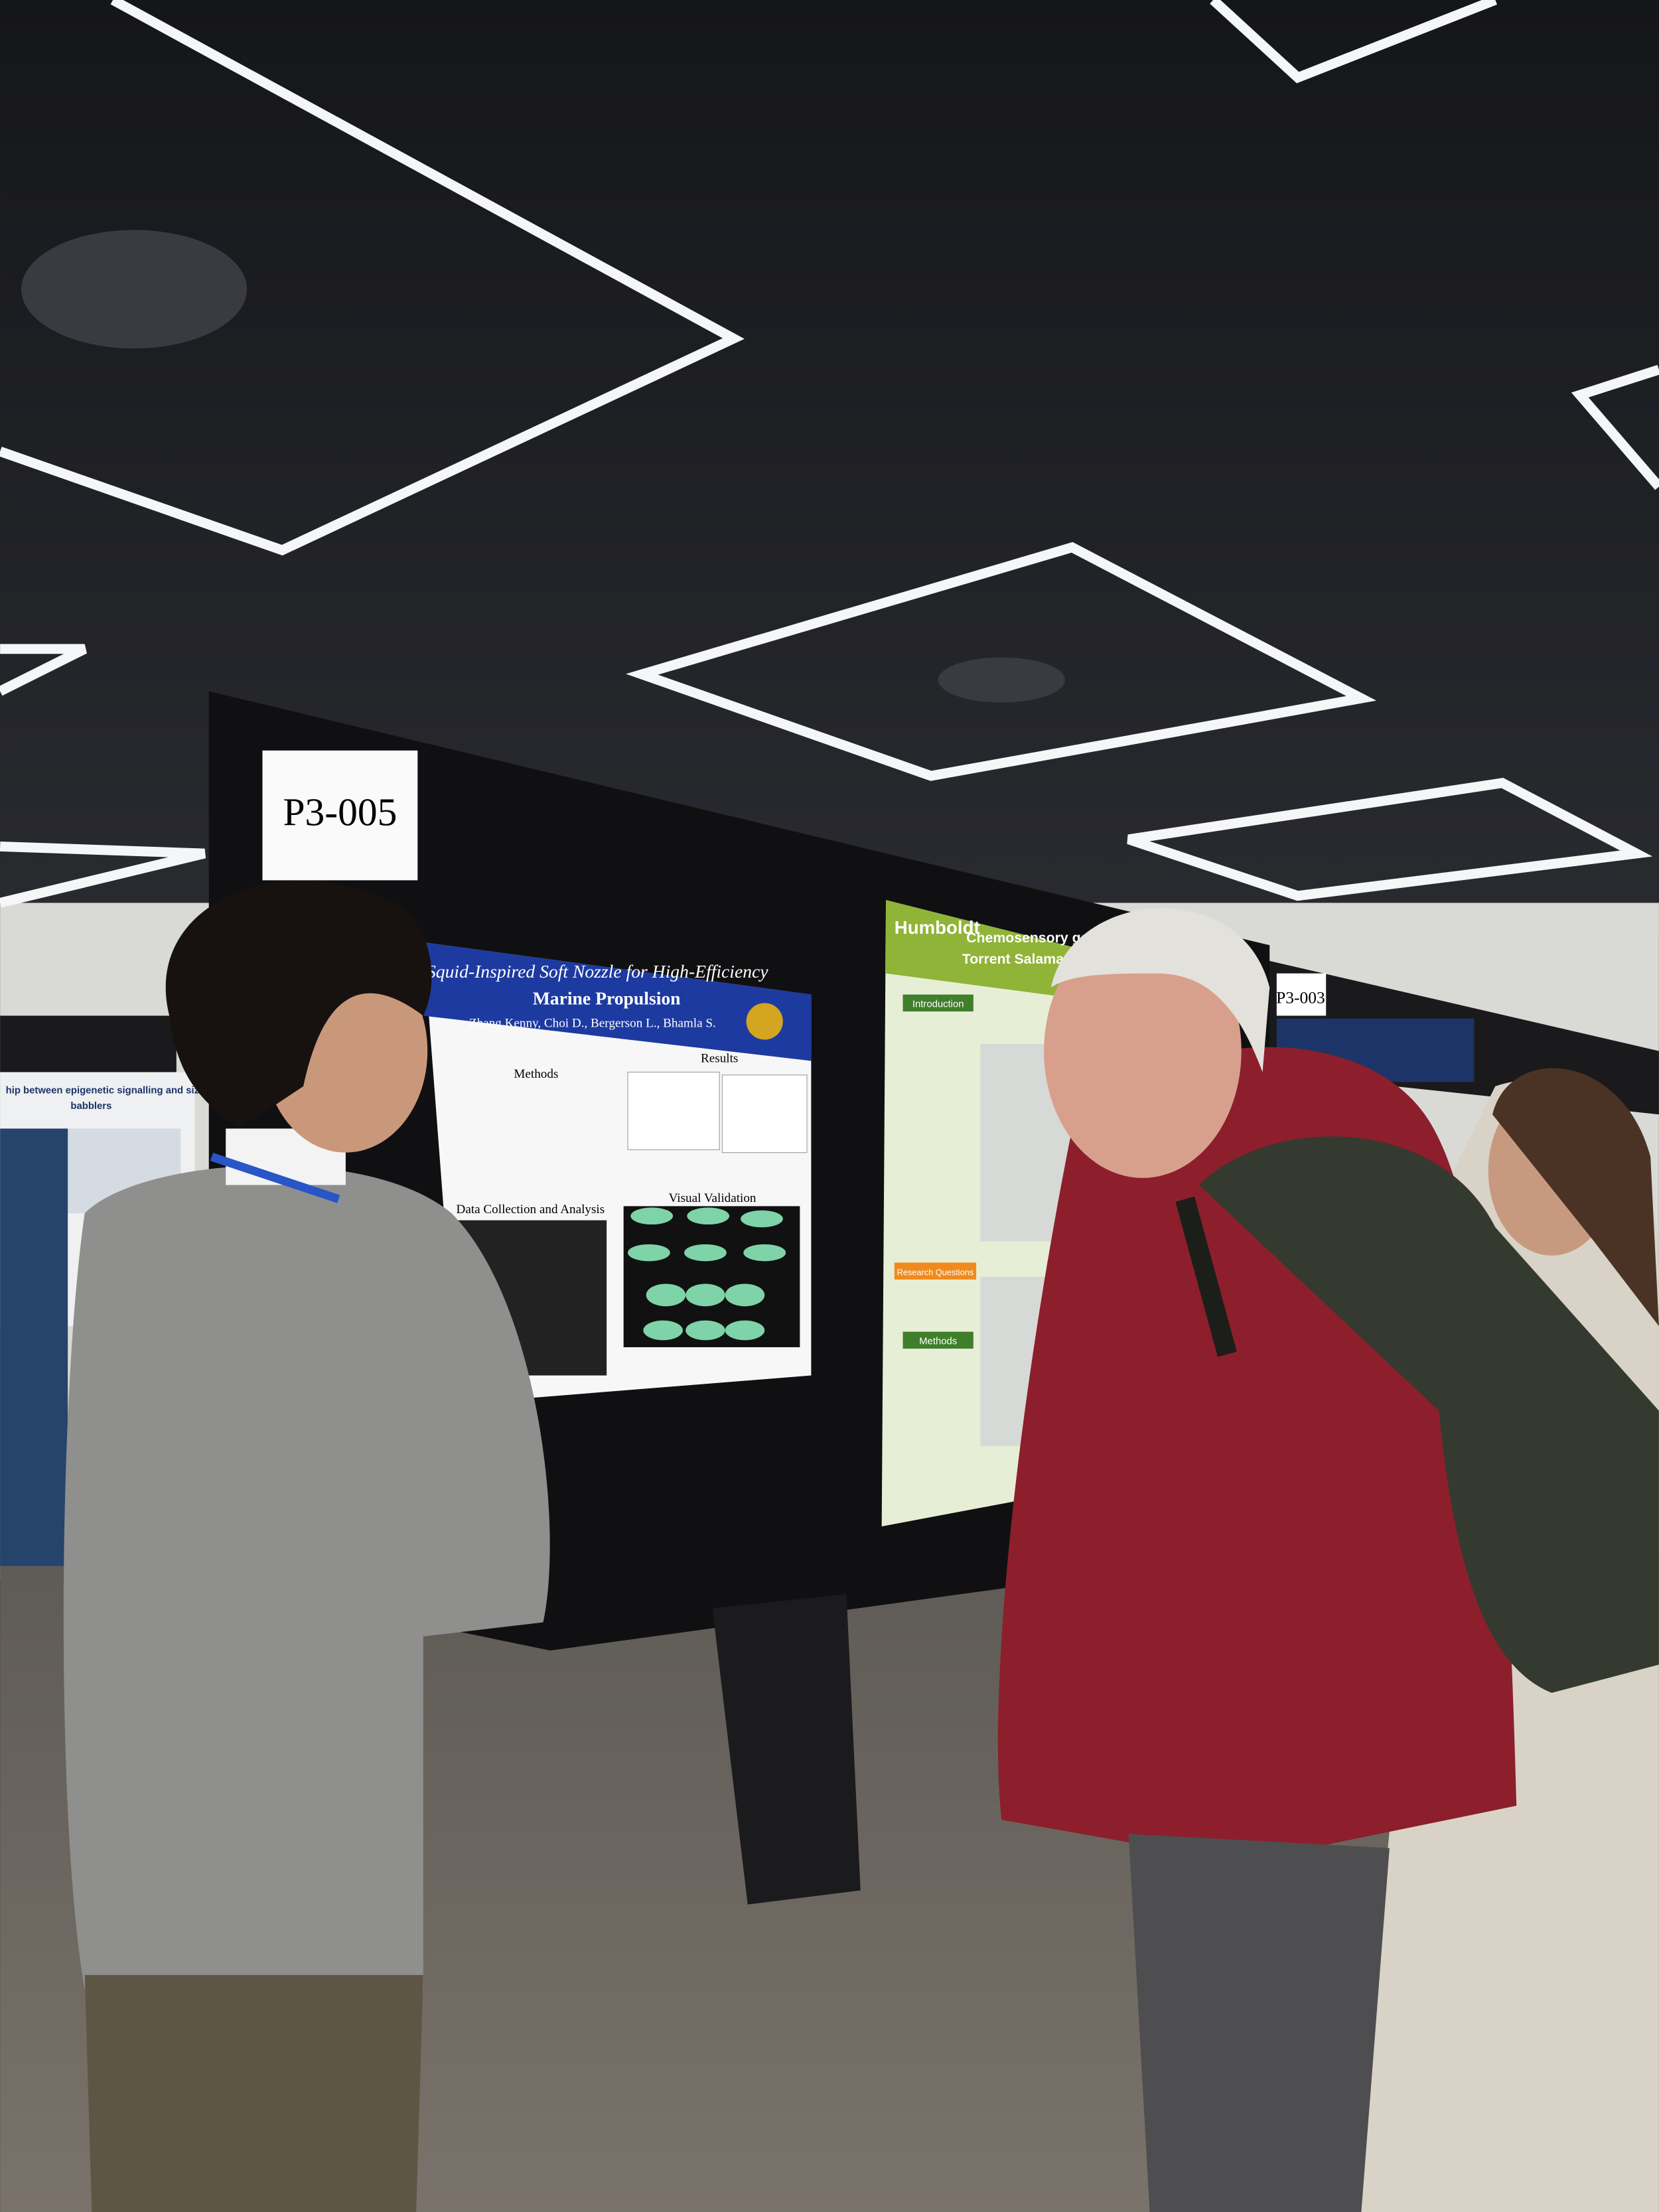 The image size is (1659, 2212). I want to click on poster-figure, so click(707, 1274).